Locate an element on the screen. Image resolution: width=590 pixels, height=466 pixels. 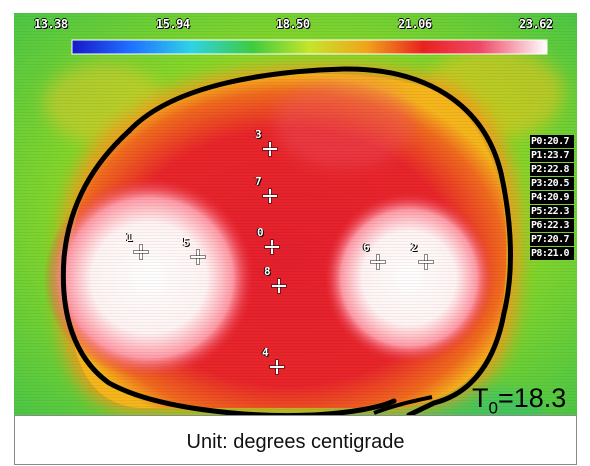
scale-tick-label: 15.94 is located at coordinates (173, 24).